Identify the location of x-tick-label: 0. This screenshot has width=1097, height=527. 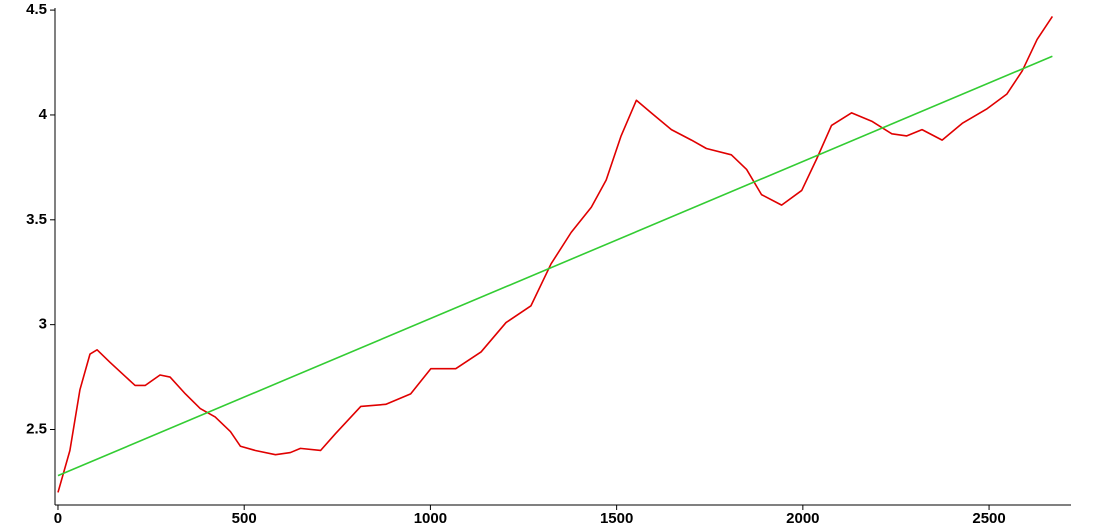
(58, 518).